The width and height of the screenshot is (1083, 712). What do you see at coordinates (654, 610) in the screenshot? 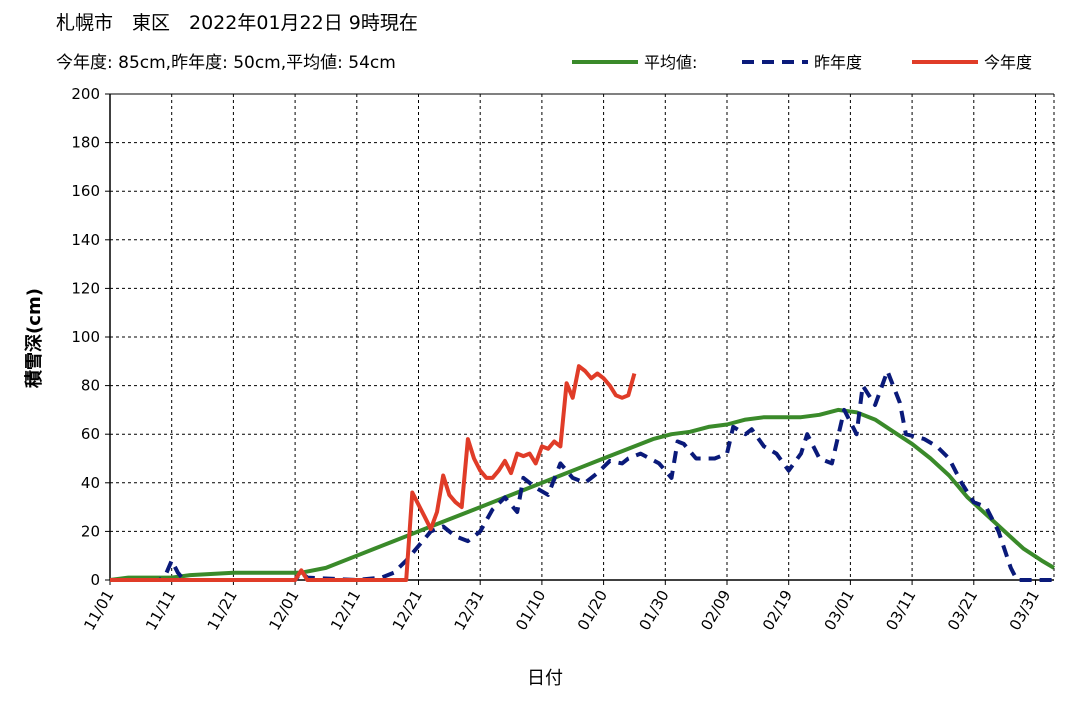
I see `x-tick-label: 01/30` at bounding box center [654, 610].